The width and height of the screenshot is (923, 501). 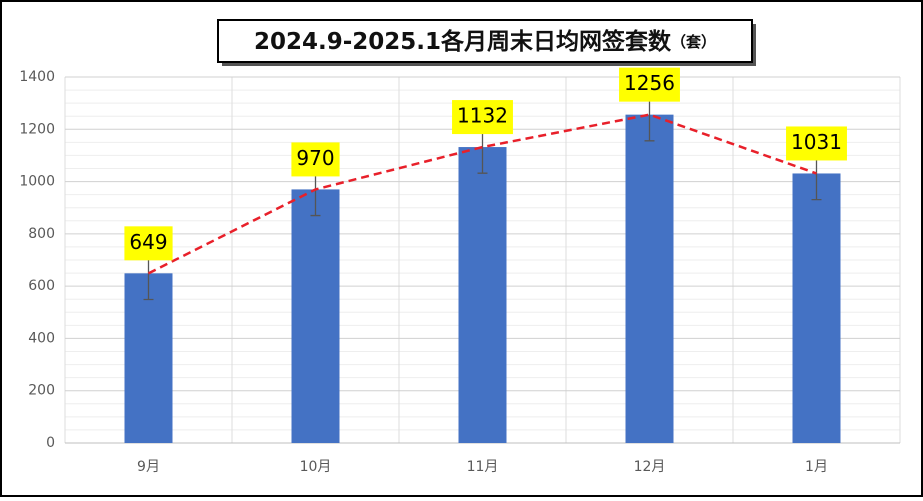 I want to click on chart-title-group: 2024.9-2025.1各月周末日均网签套数（套）, so click(x=485, y=41).